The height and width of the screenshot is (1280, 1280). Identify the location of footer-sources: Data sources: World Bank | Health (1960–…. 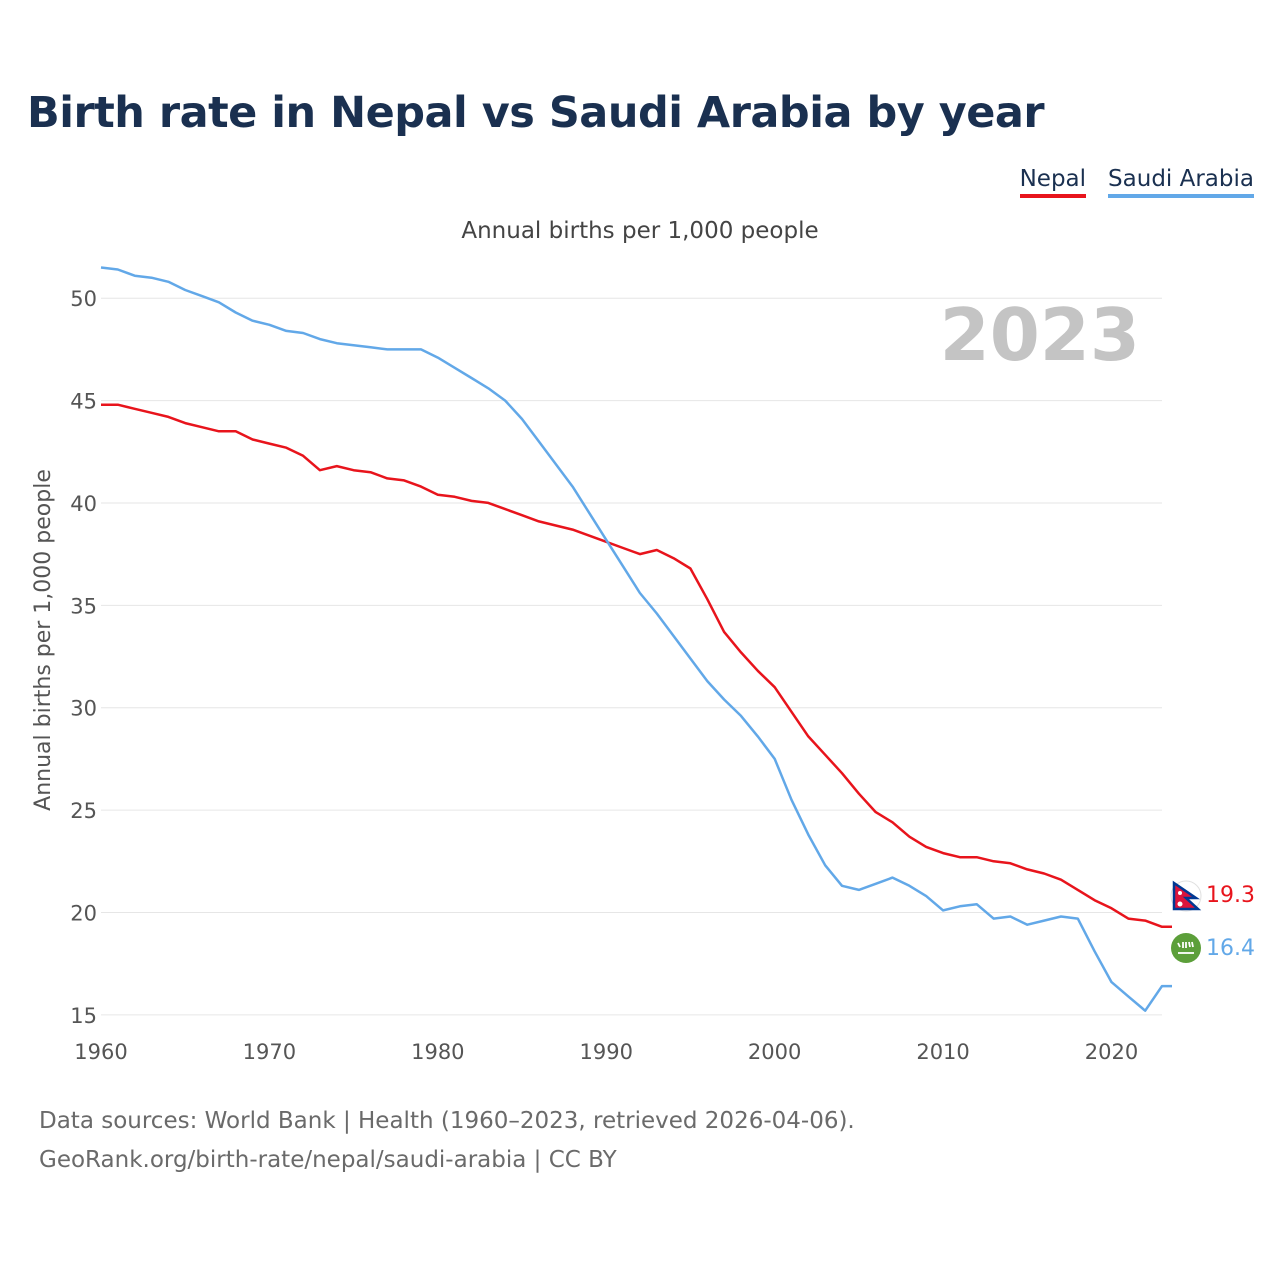
(447, 1121).